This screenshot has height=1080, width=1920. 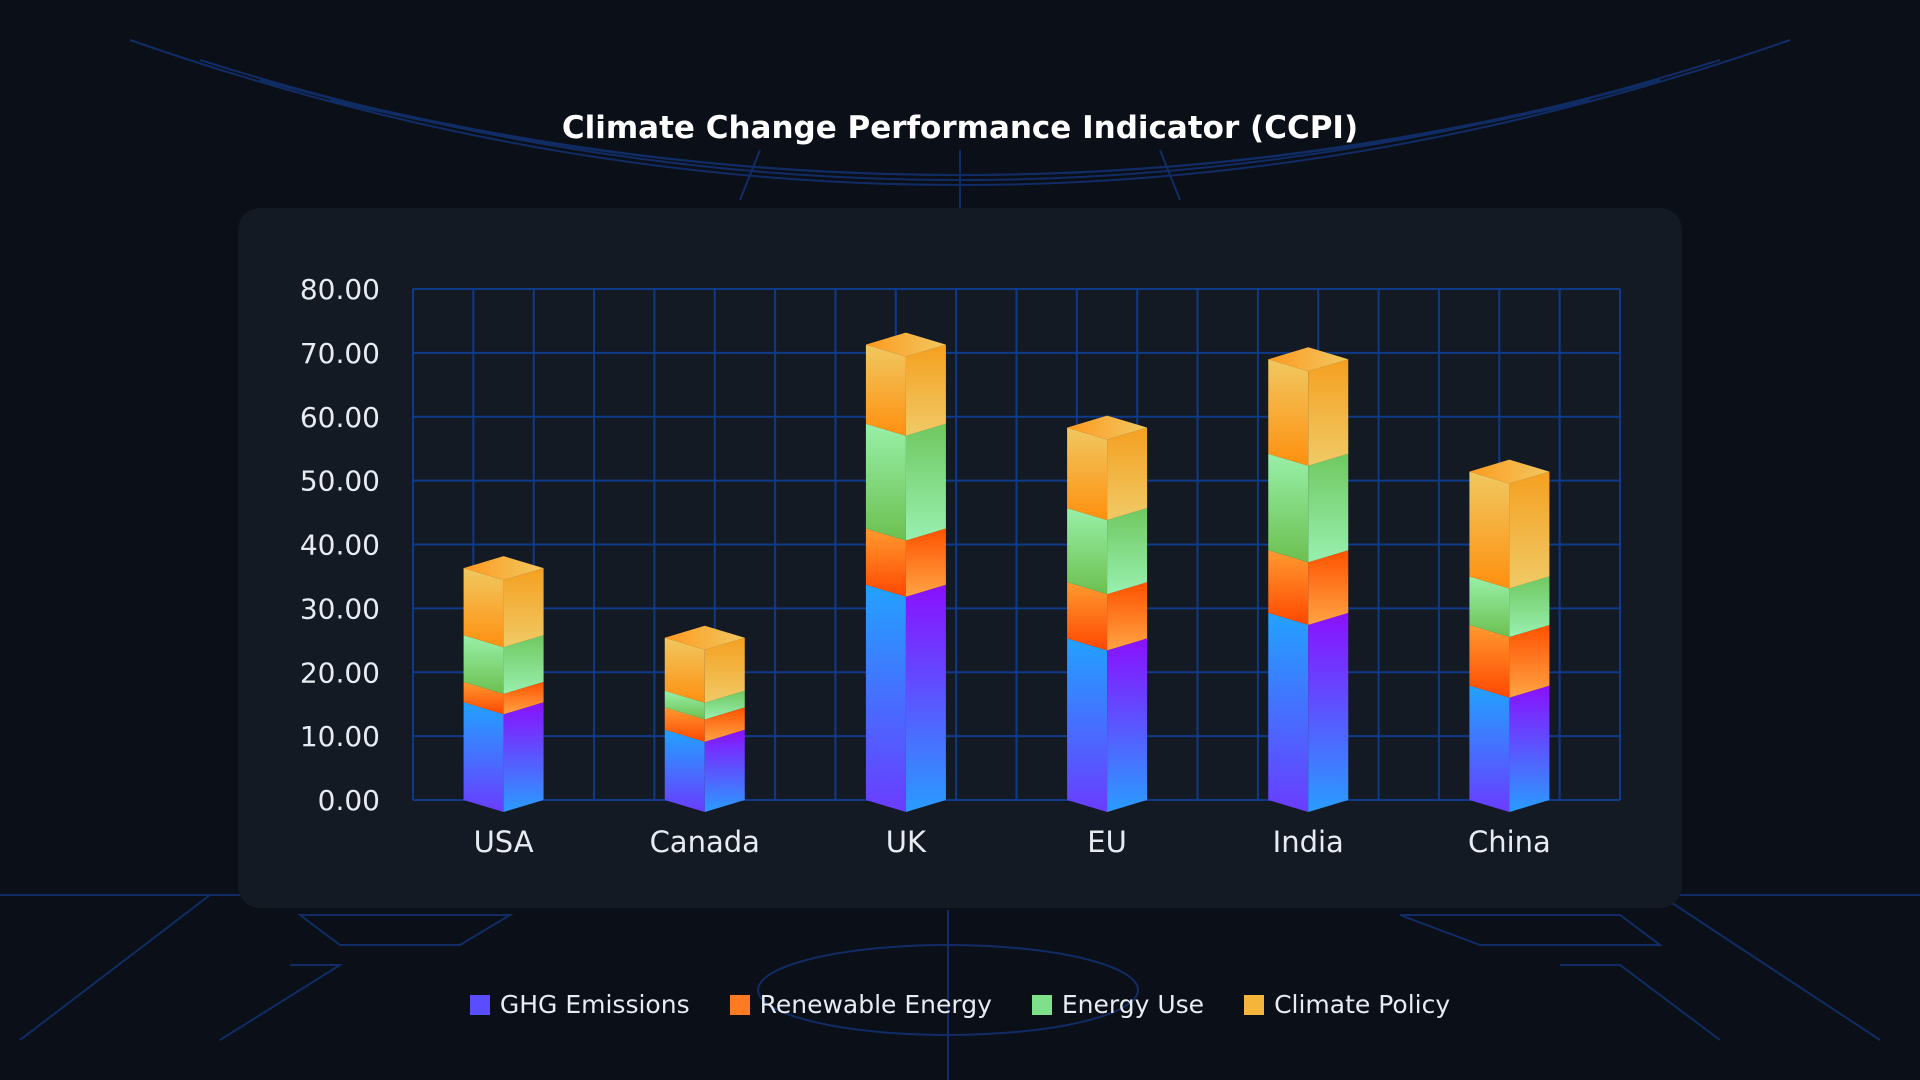 I want to click on legend-item: GHG Emissions, so click(x=579, y=1004).